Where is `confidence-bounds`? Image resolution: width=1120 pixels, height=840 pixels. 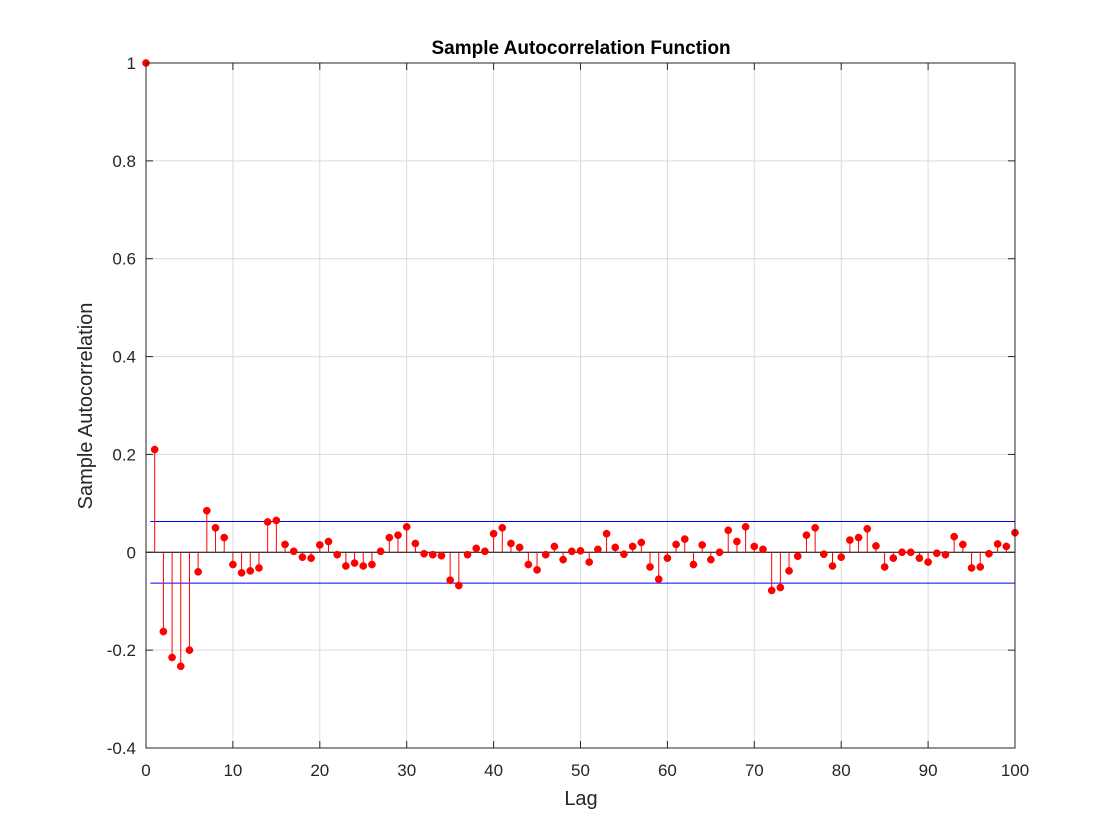
confidence-bounds is located at coordinates (582, 552).